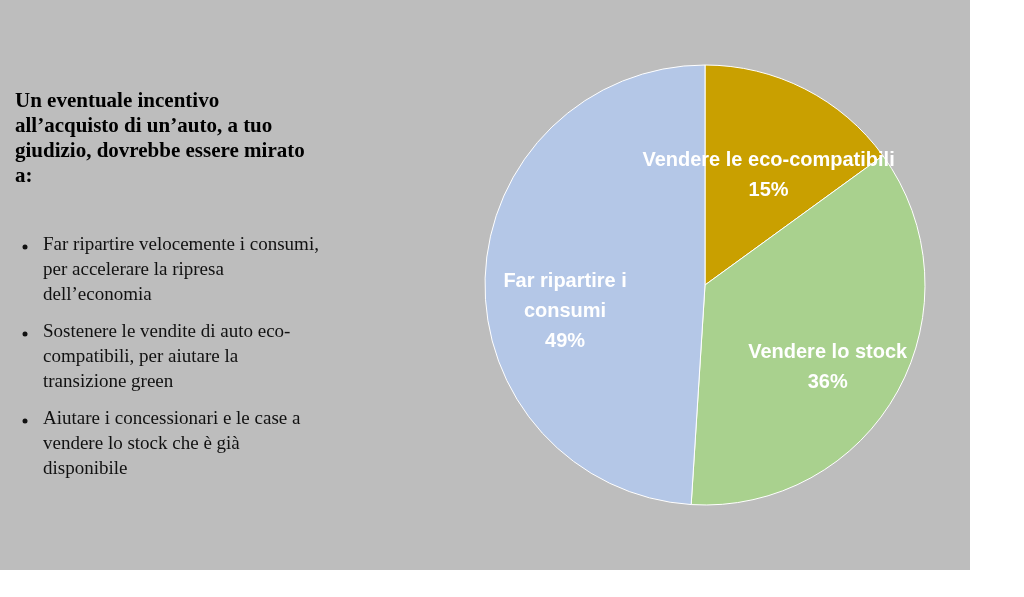 The image size is (1024, 597). What do you see at coordinates (565, 294) in the screenshot?
I see `slice-label: Far ripartire i consumi` at bounding box center [565, 294].